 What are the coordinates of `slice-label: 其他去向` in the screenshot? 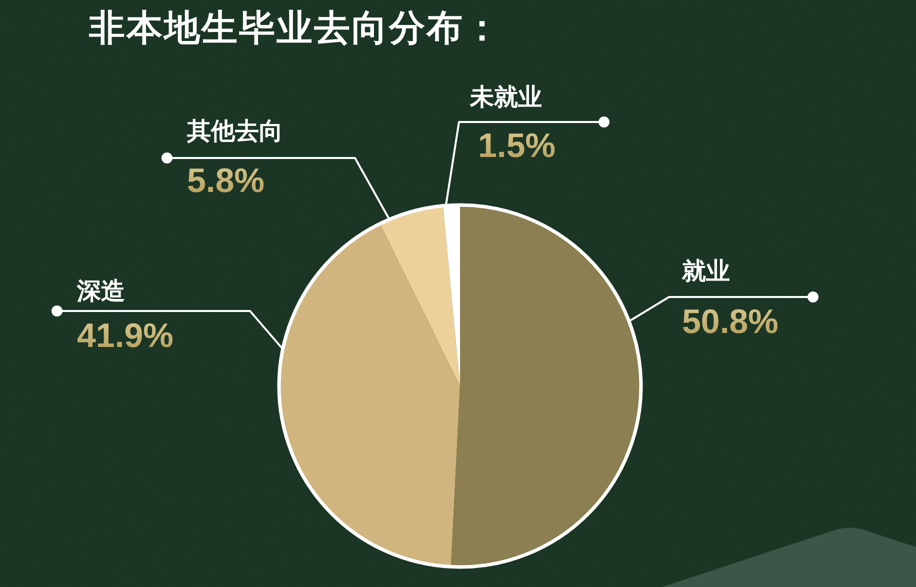 It's located at (234, 131).